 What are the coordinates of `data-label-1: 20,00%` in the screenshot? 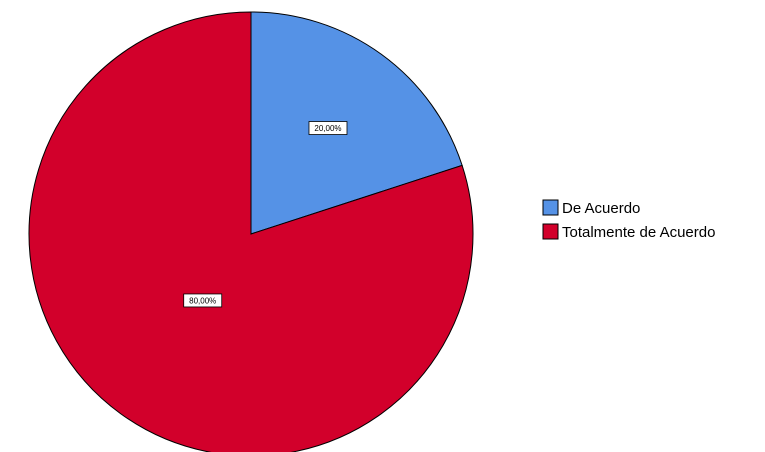 It's located at (328, 128).